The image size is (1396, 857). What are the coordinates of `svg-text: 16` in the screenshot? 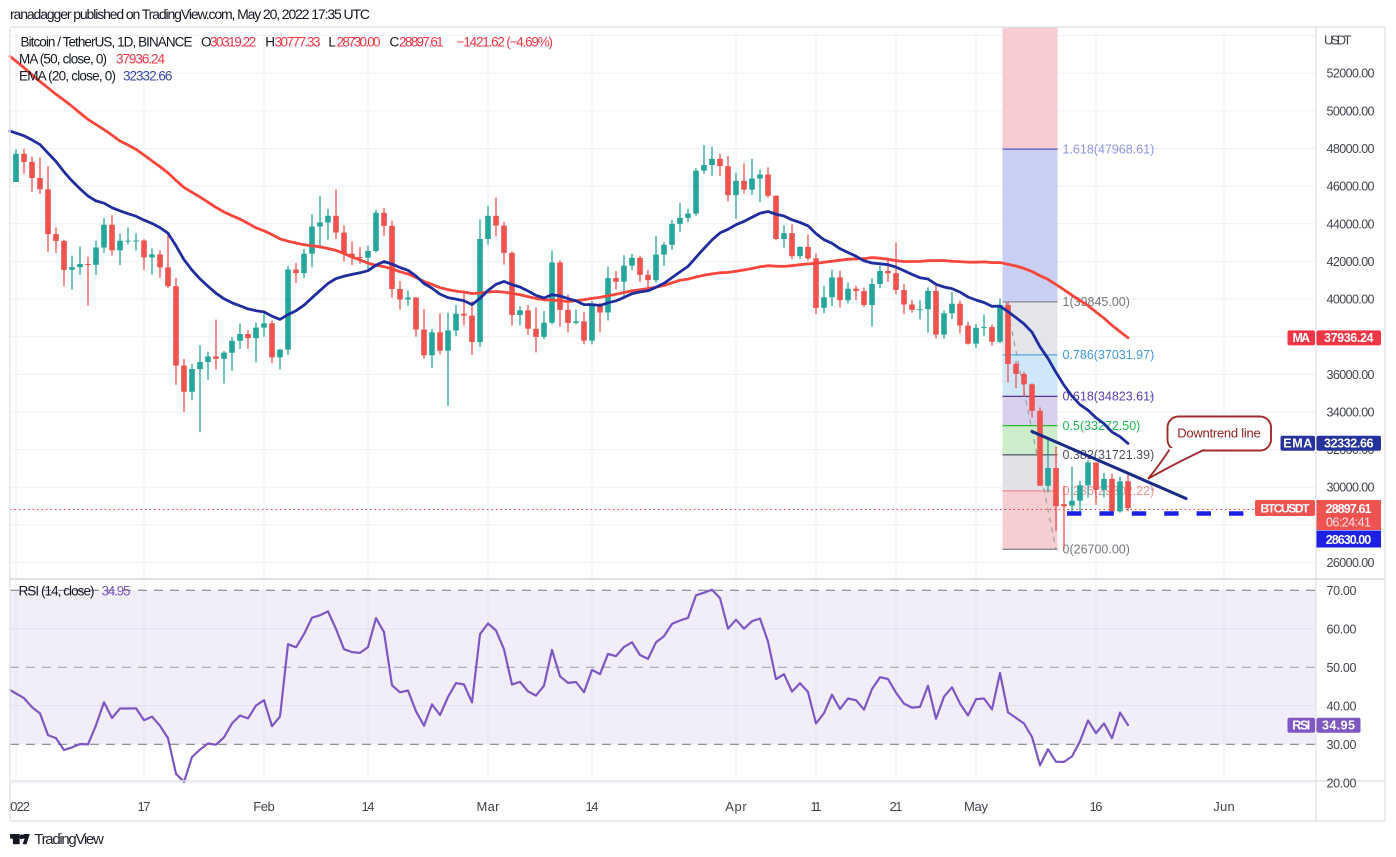 It's located at (1096, 806).